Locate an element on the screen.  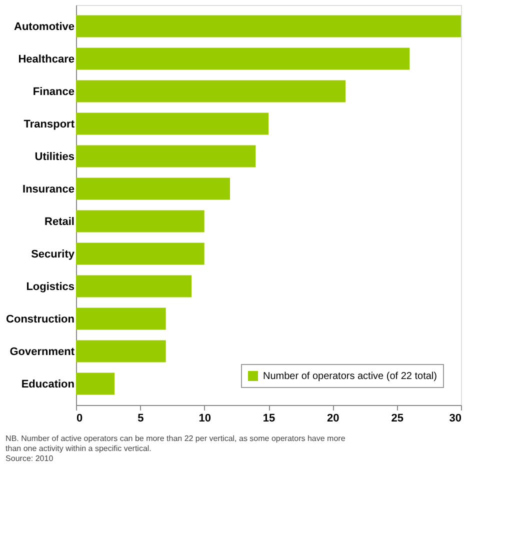
legend-label: Number of operators active (of 22 total) is located at coordinates (350, 376).